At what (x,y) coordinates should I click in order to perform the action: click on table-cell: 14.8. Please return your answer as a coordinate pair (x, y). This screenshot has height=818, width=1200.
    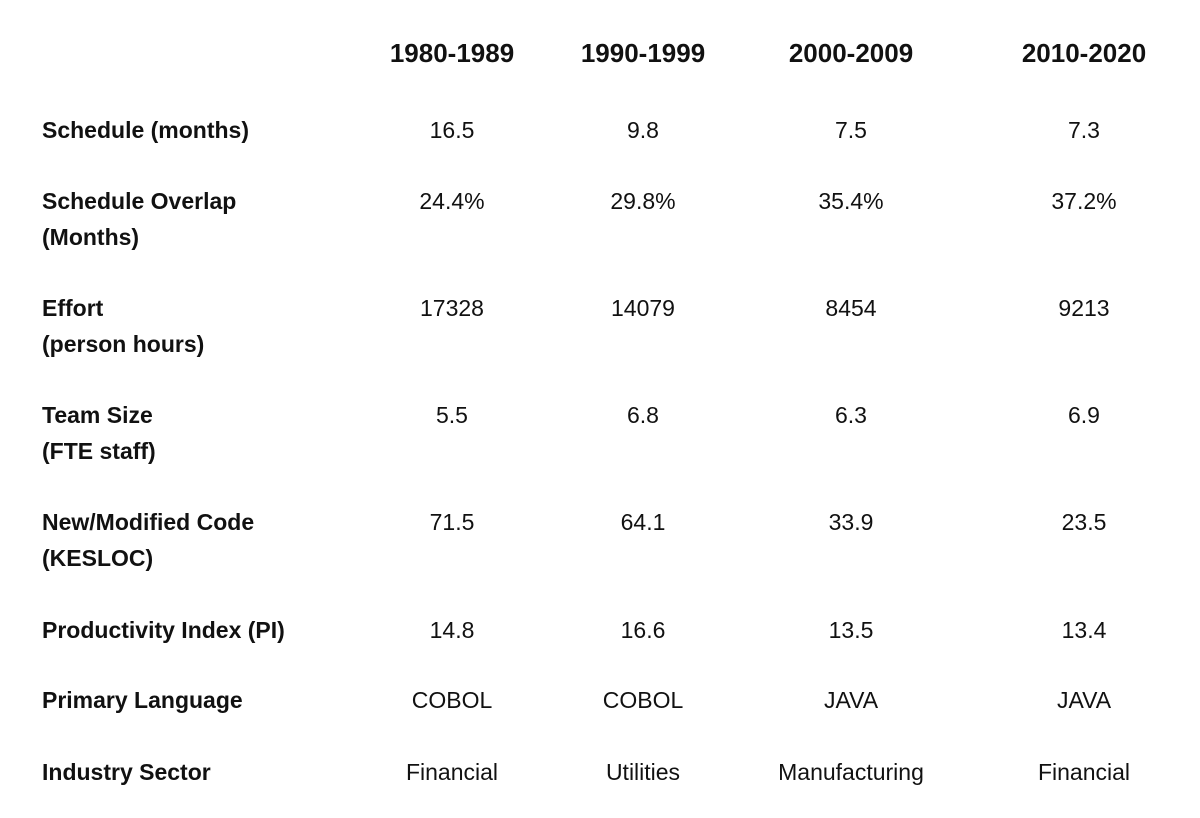
    Looking at the image, I should click on (452, 630).